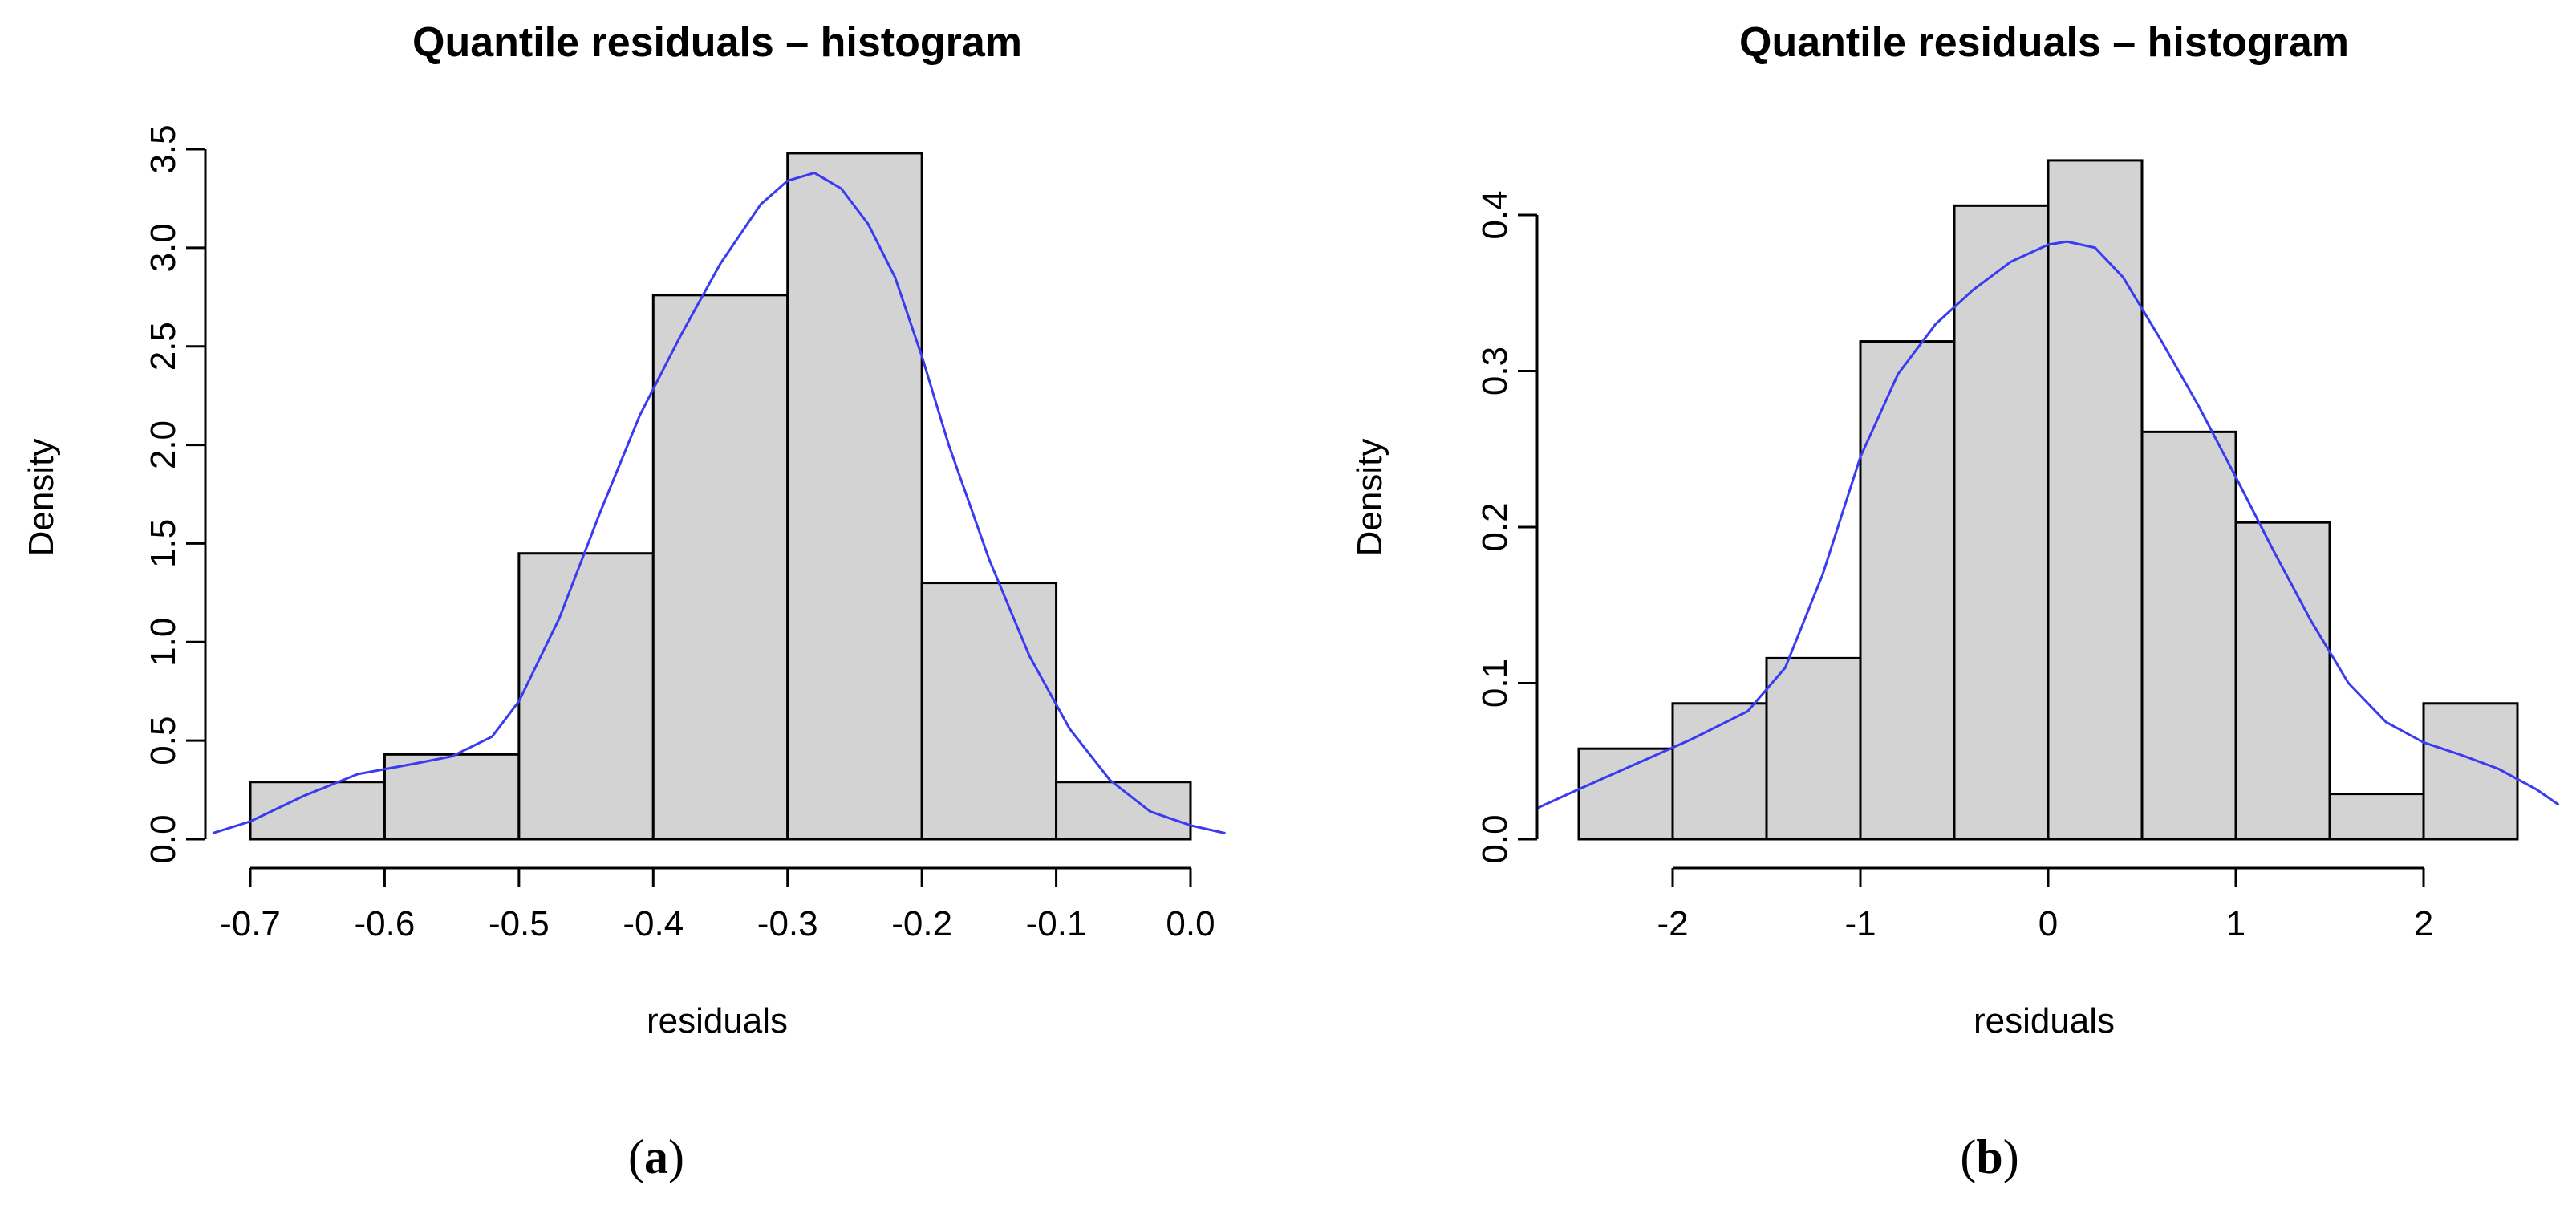  I want to click on panel-caption: (a), so click(656, 1156).